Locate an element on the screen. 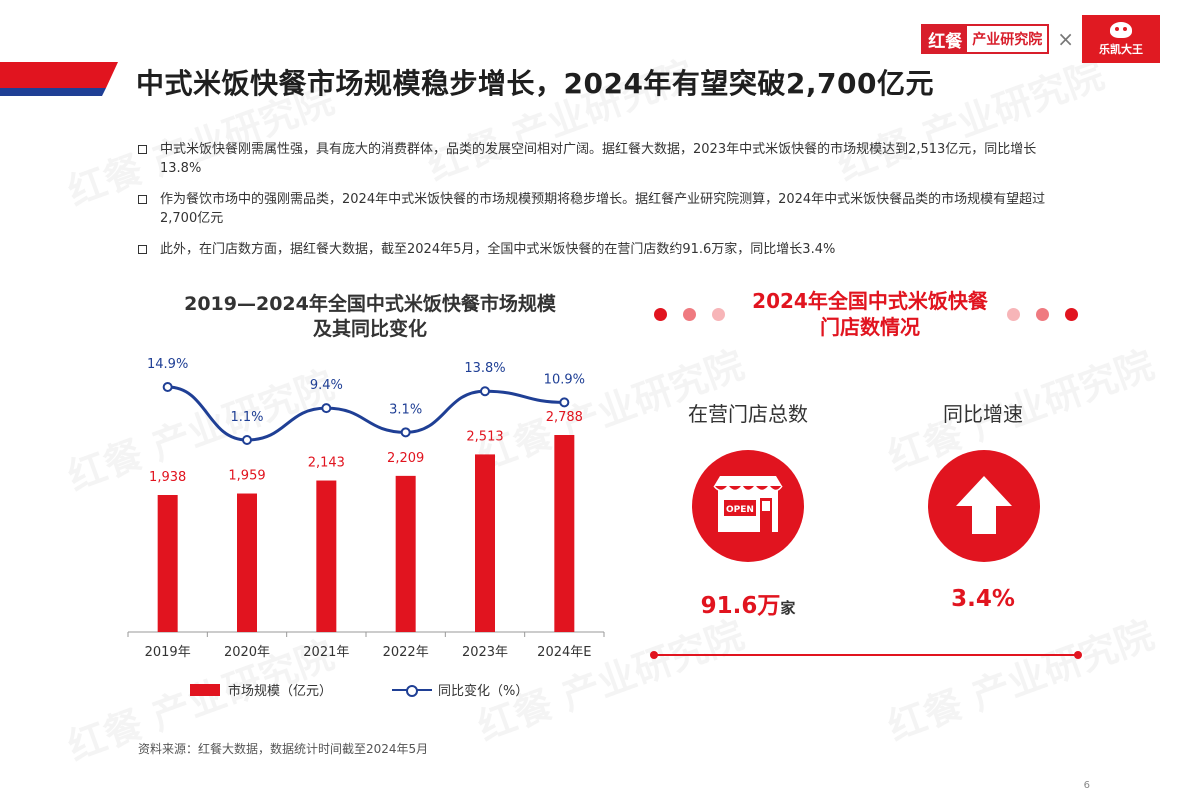 The height and width of the screenshot is (801, 1200). yoy-value-label: 10.9% is located at coordinates (564, 379).